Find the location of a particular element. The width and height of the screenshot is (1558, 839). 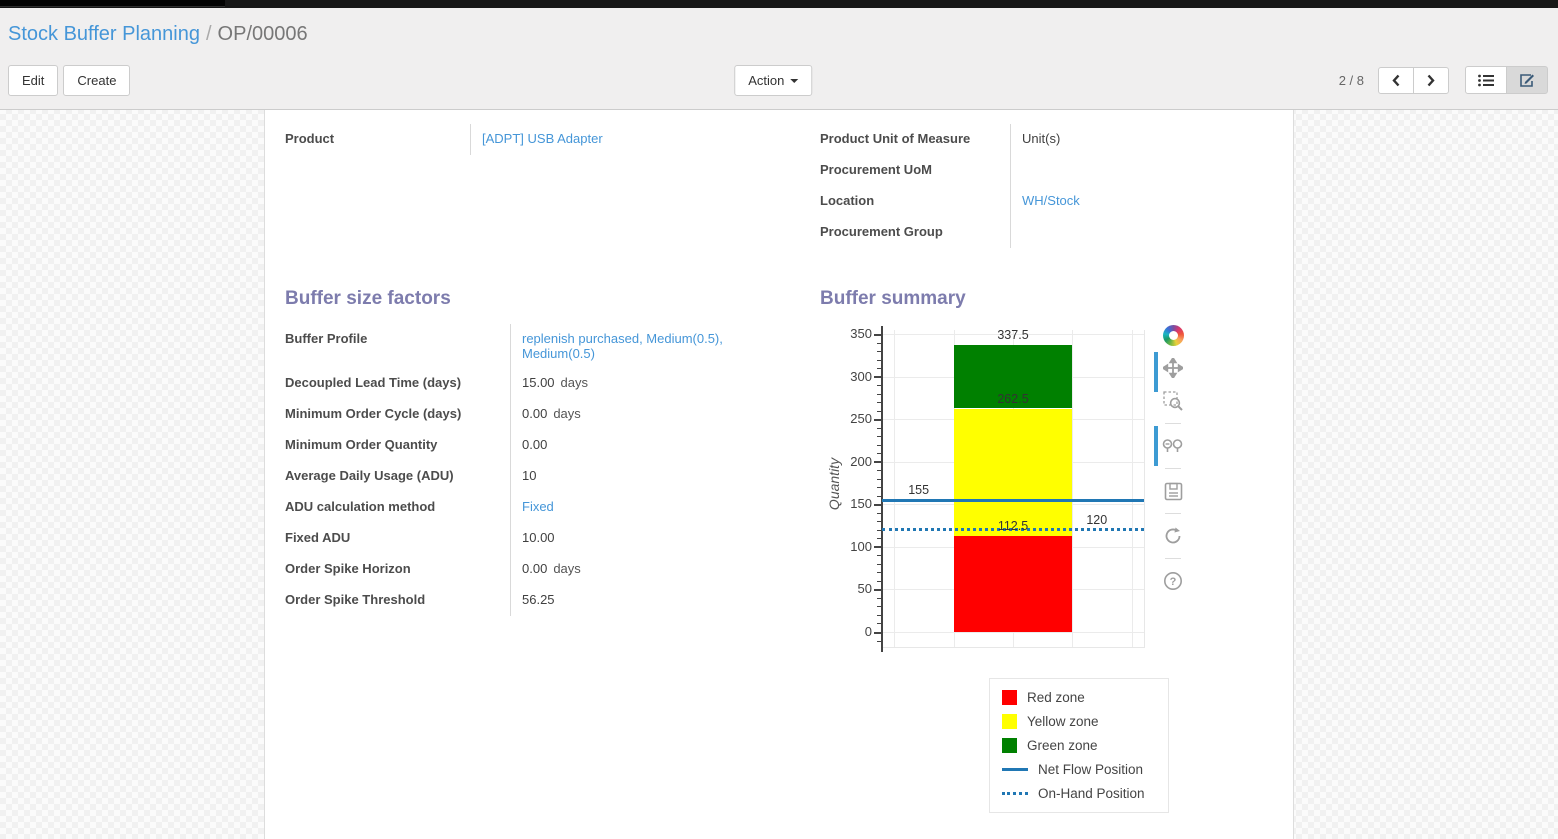

field-row: Procurement UoM is located at coordinates (1046, 170).